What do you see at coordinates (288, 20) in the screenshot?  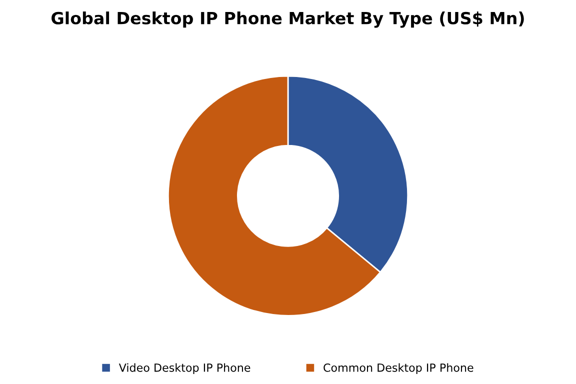 I see `chart-title: Global Desktop IP Phone Market By Type (US$ Mn)` at bounding box center [288, 20].